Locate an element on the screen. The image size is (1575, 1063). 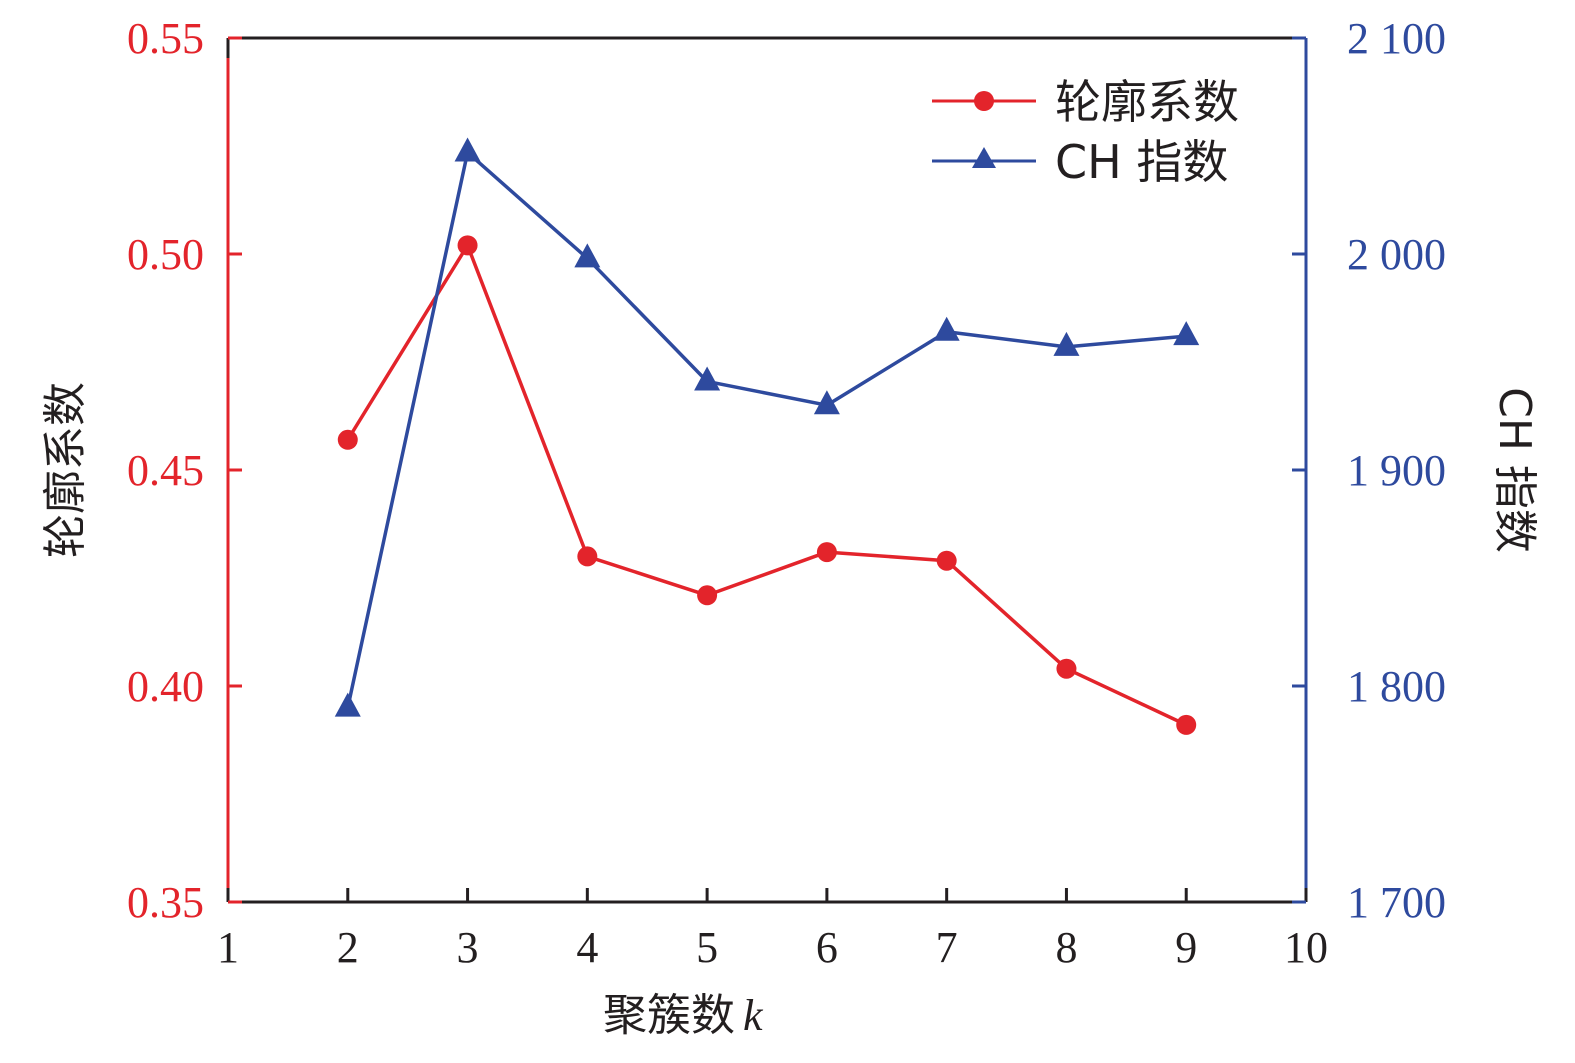
y-tick-left-label: 0.55 is located at coordinates (165, 38).